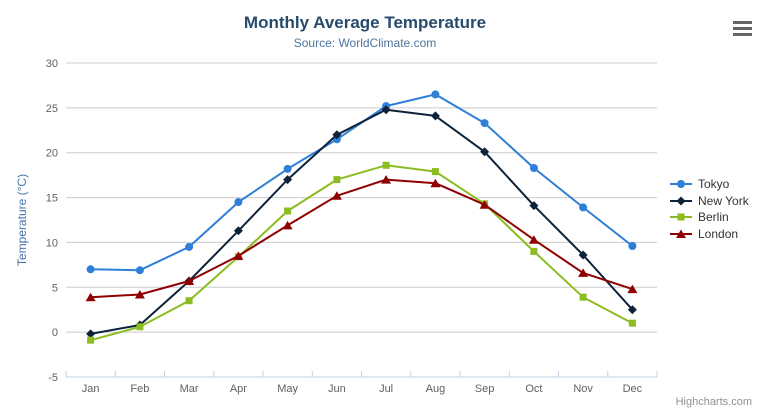  Describe the element at coordinates (52, 199) in the screenshot. I see `y-axis-tick-label: 15` at that location.